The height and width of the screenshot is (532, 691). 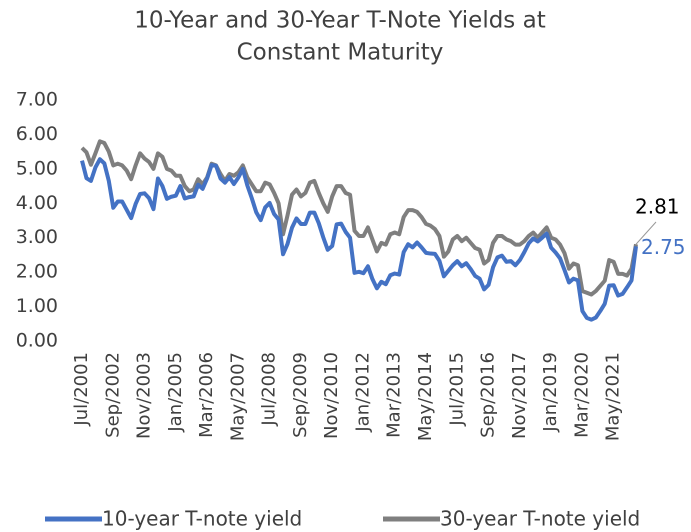 What do you see at coordinates (37, 237) in the screenshot?
I see `y-tick-label: 3.00` at bounding box center [37, 237].